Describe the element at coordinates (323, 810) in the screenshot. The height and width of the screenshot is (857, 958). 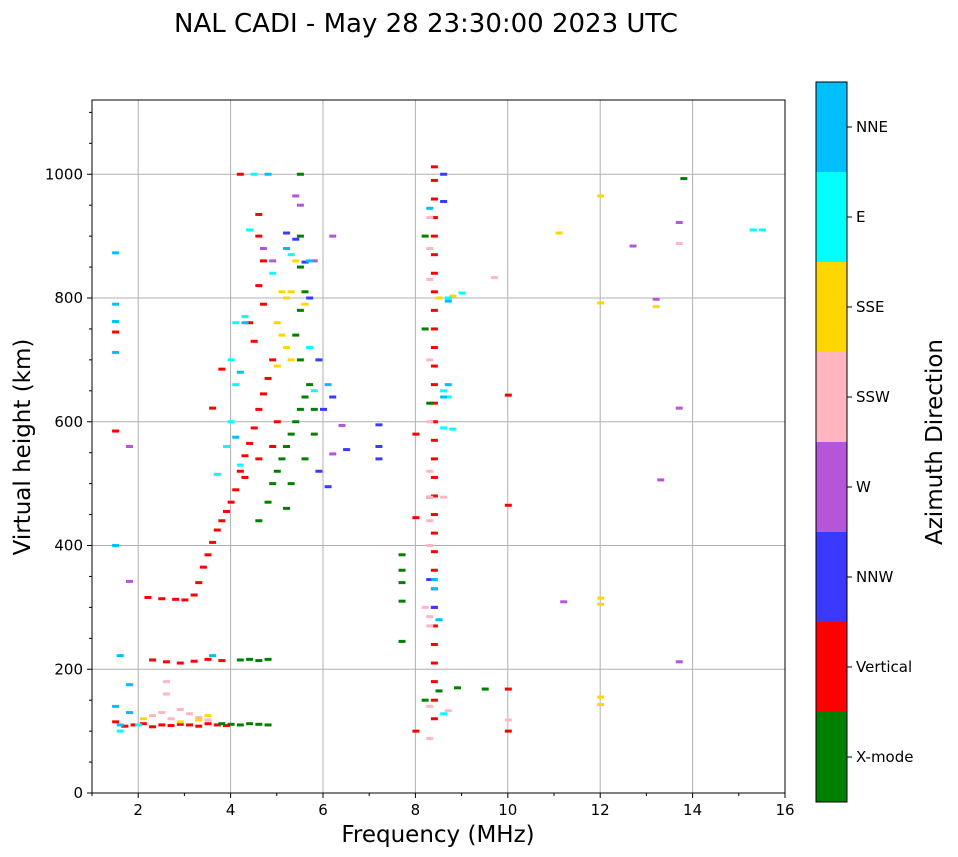
I see `x-tick-label: 6` at that location.